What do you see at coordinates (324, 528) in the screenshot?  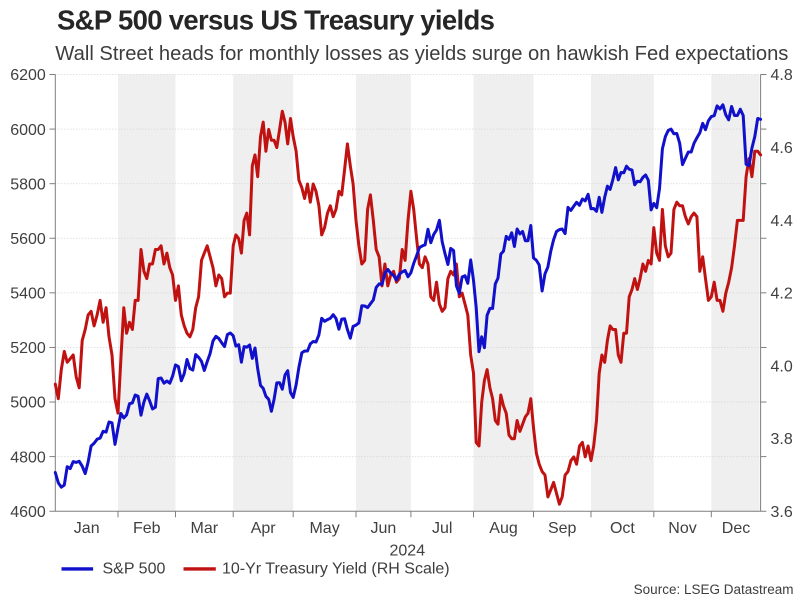 I see `svg-text: May` at bounding box center [324, 528].